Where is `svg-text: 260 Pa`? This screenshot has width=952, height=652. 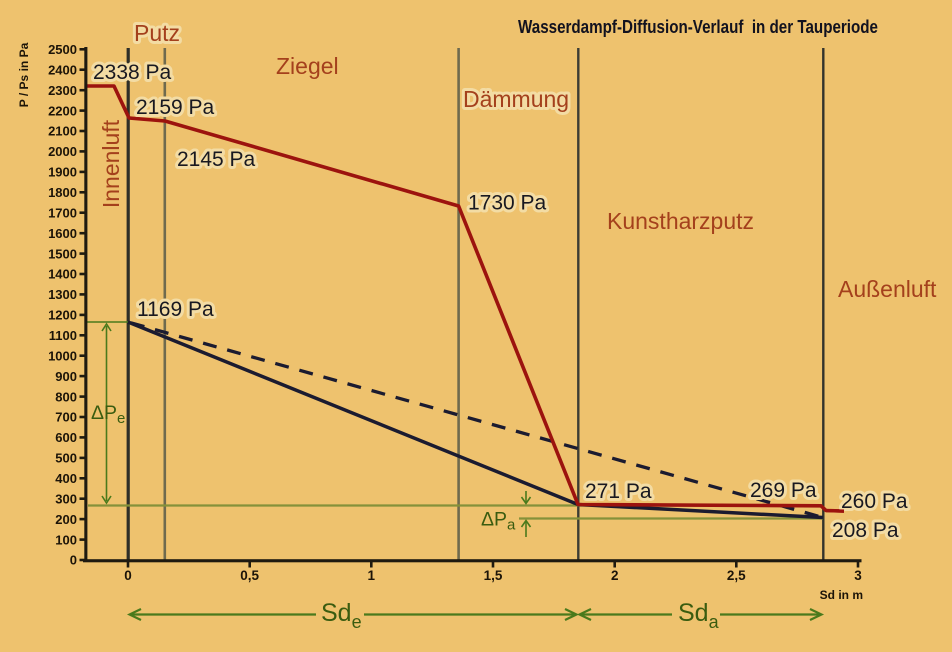 svg-text: 260 Pa is located at coordinates (874, 501).